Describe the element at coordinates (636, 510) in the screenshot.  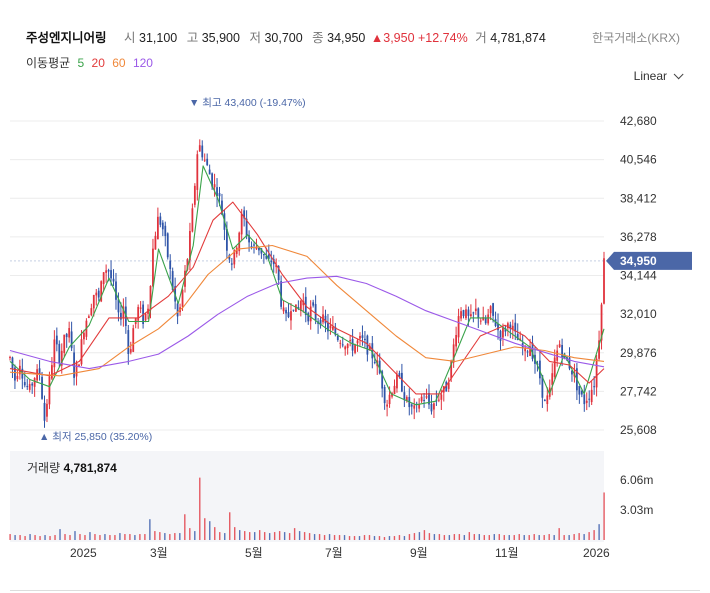
I see `volume-tick-label: 3.03m` at that location.